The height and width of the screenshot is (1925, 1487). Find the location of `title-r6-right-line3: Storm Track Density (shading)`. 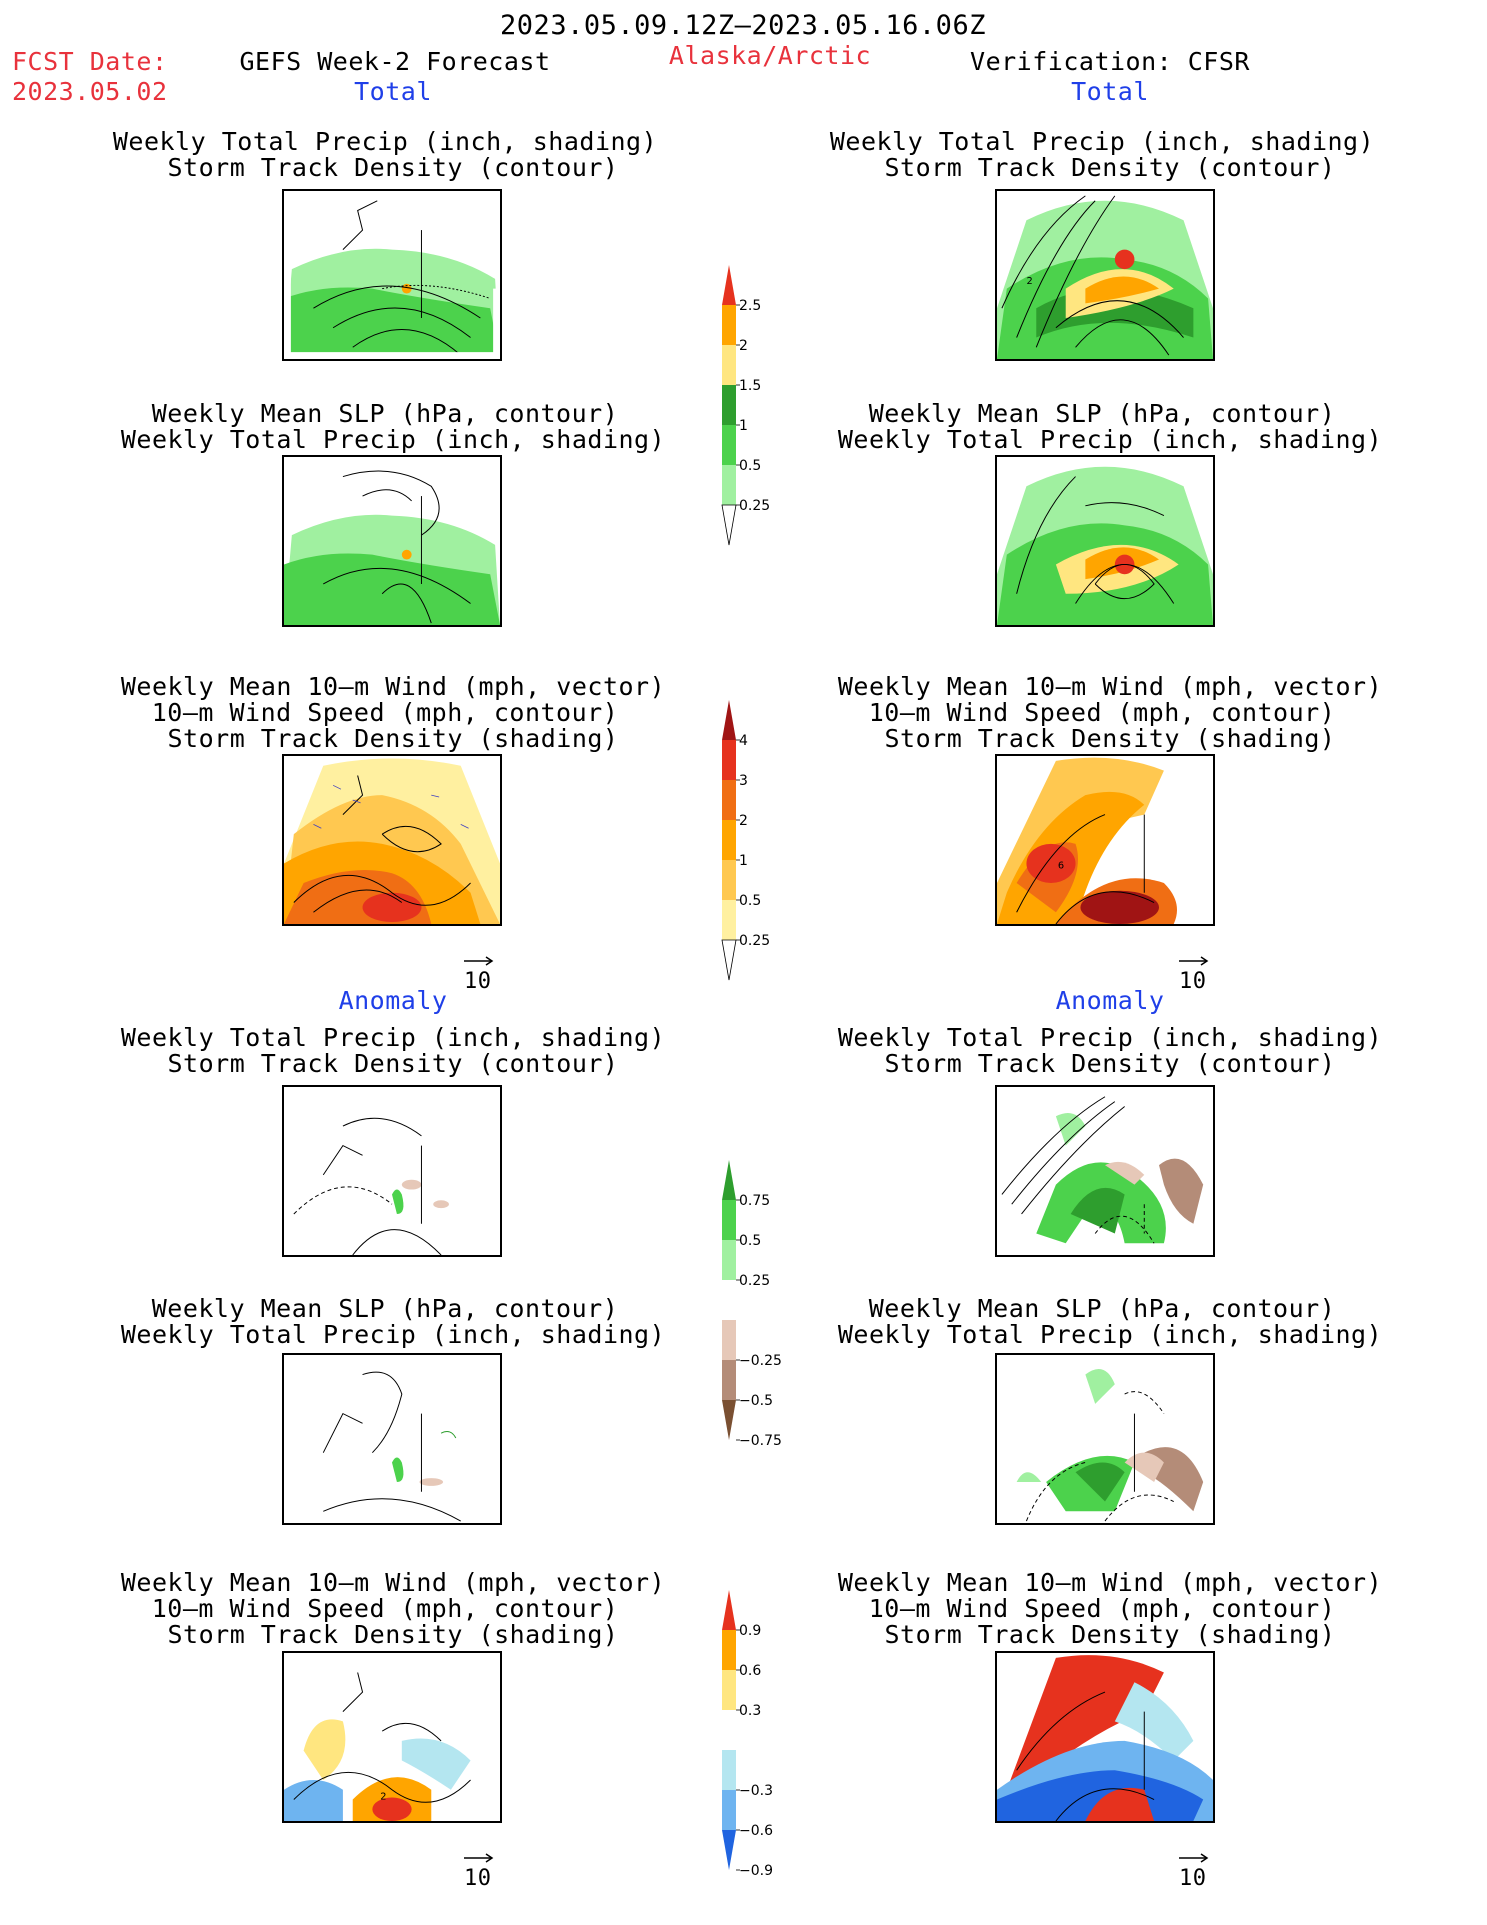

title-r6-right-line3: Storm Track Density (shading) is located at coordinates (1110, 1634).